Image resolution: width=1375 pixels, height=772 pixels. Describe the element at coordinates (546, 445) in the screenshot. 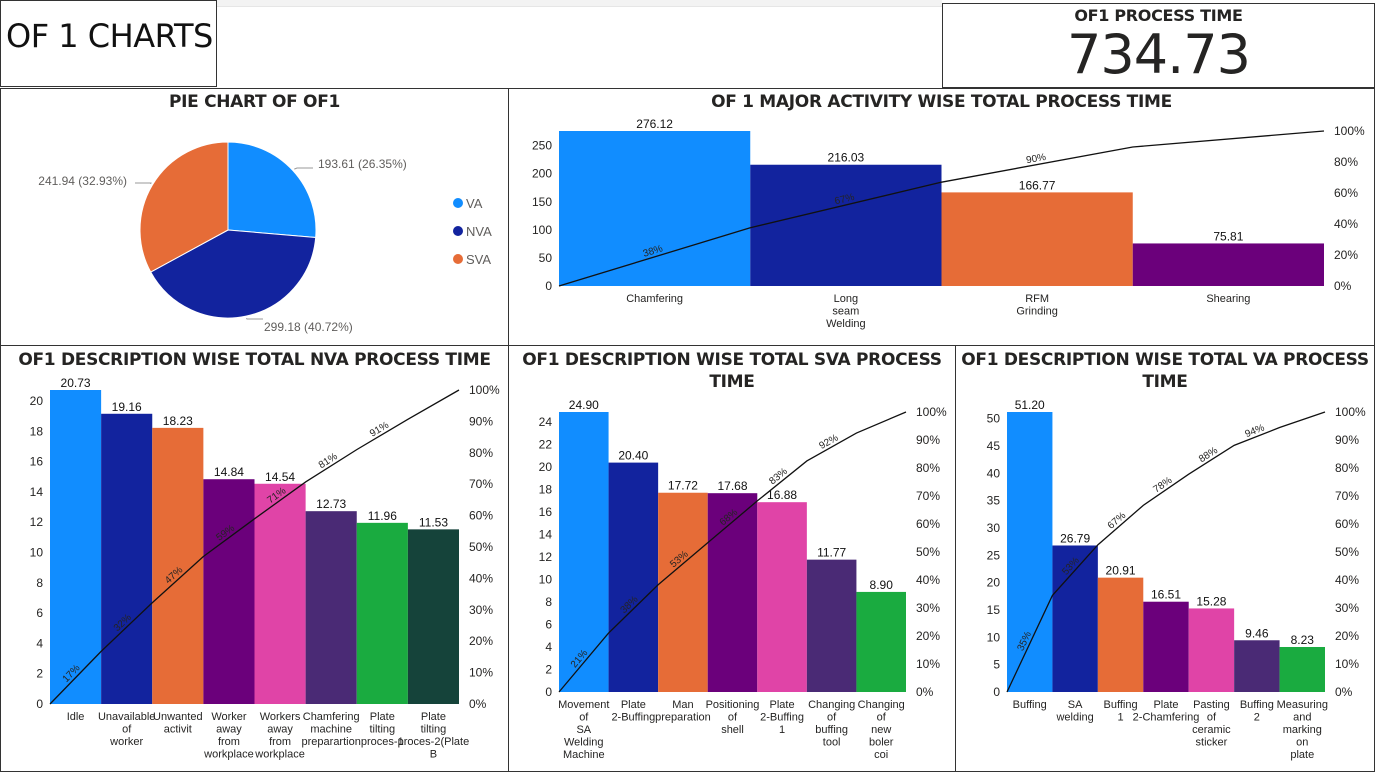

I see `sva-ytick: 22` at that location.